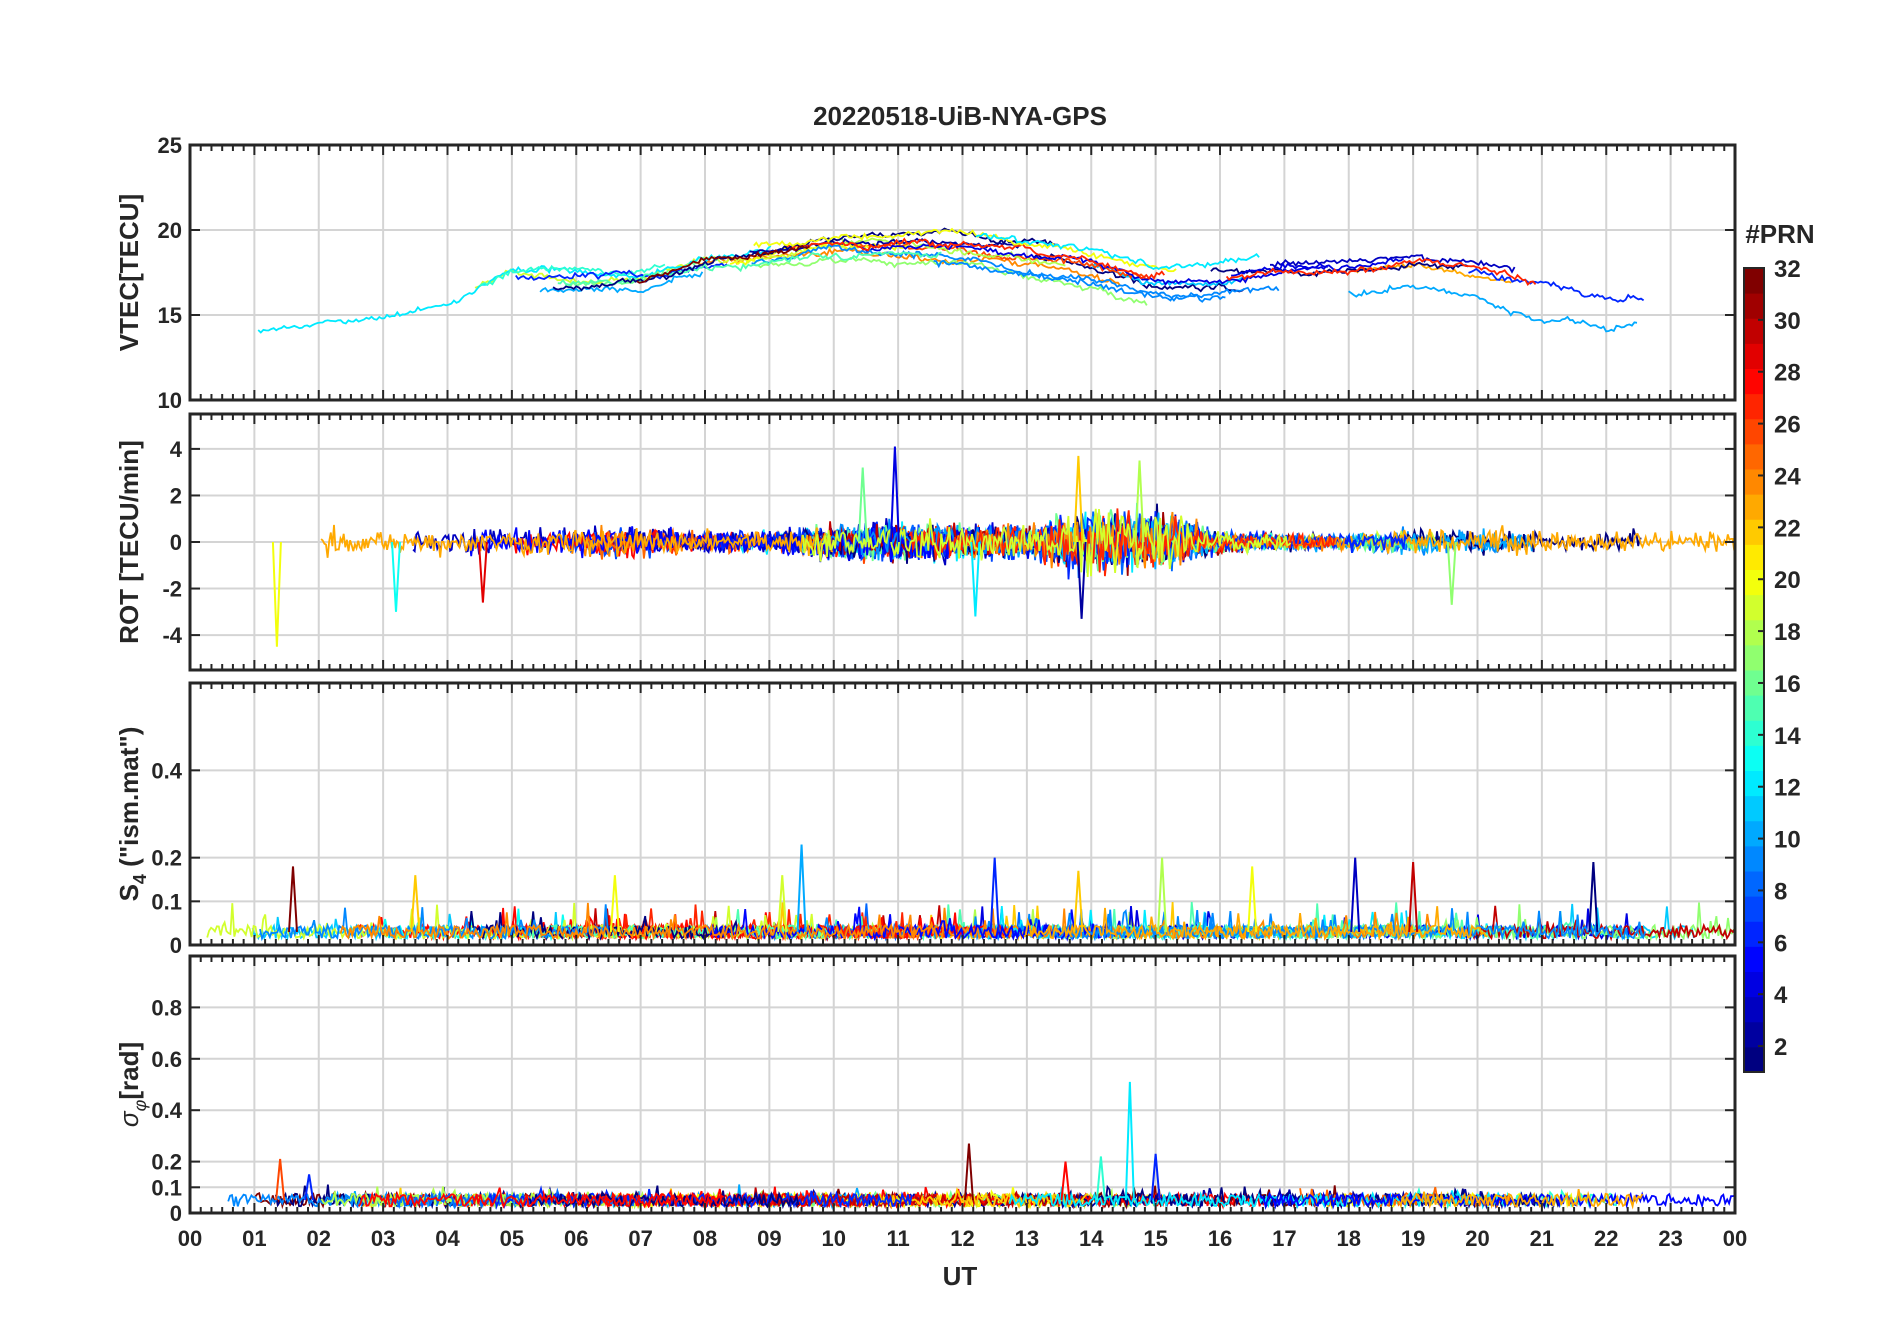  Describe the element at coordinates (970, 893) in the screenshot. I see `traces-s4` at that location.